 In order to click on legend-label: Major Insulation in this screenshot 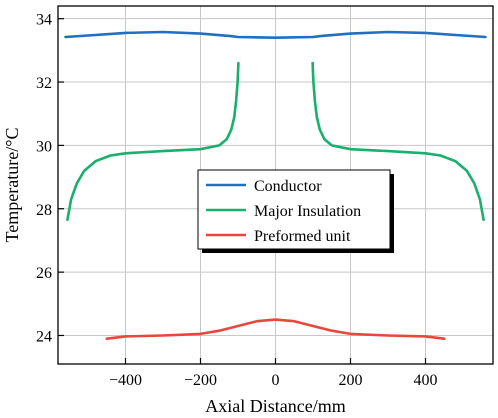, I will do `click(307, 211)`.